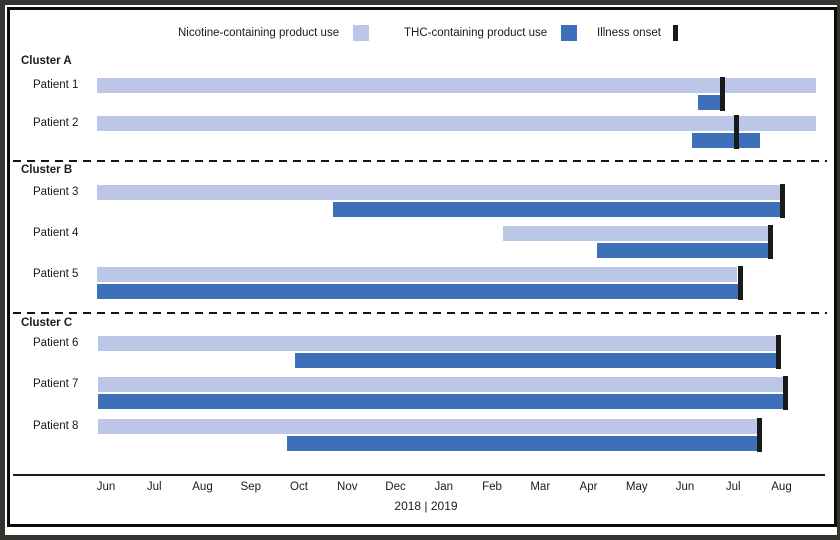 This screenshot has width=840, height=540. Describe the element at coordinates (629, 32) in the screenshot. I see `legend-label-illness-onset: Illness onset` at that location.